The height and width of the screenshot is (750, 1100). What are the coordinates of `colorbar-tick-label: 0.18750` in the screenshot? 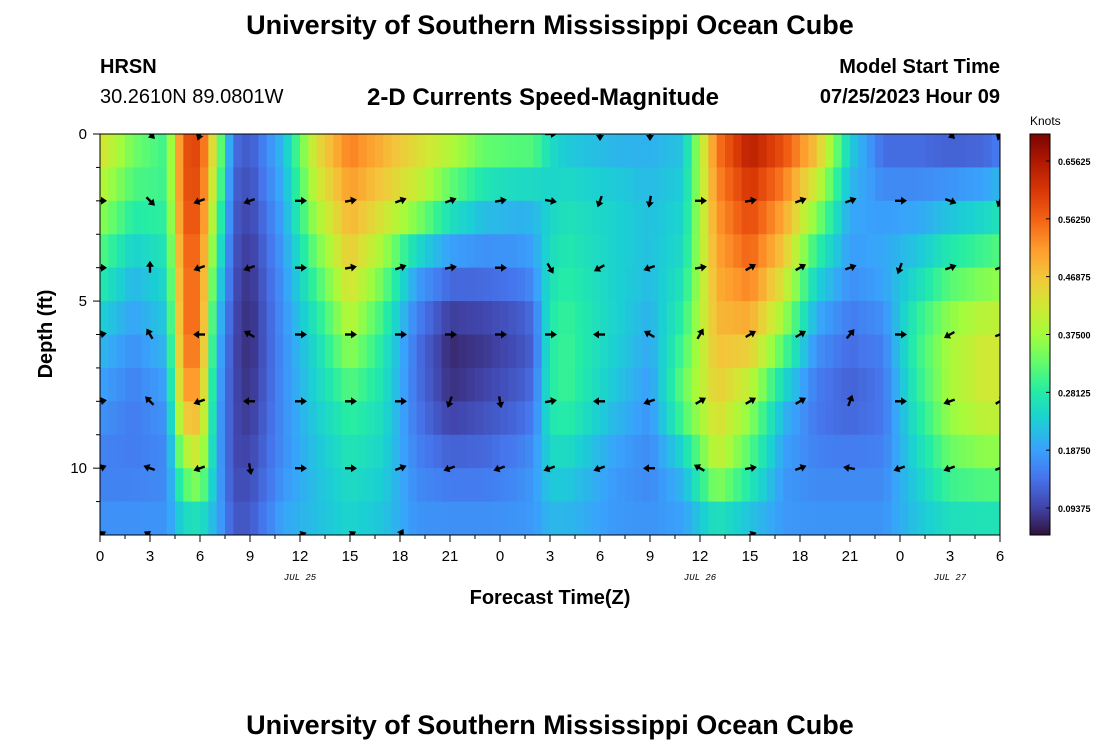 It's located at (1074, 451).